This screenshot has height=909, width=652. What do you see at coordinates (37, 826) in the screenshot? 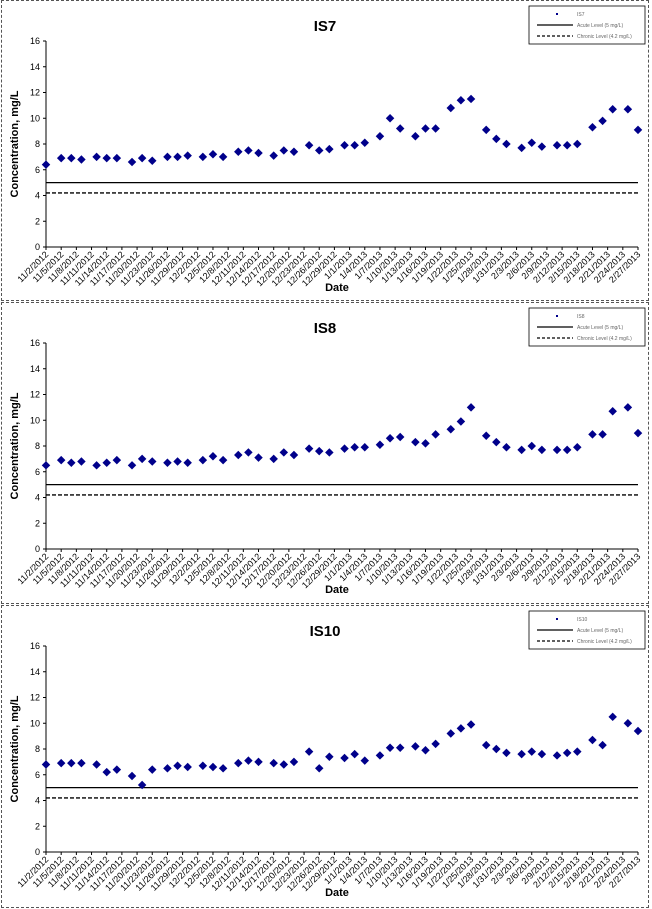
I see `y-tick-label: 2` at bounding box center [37, 826].